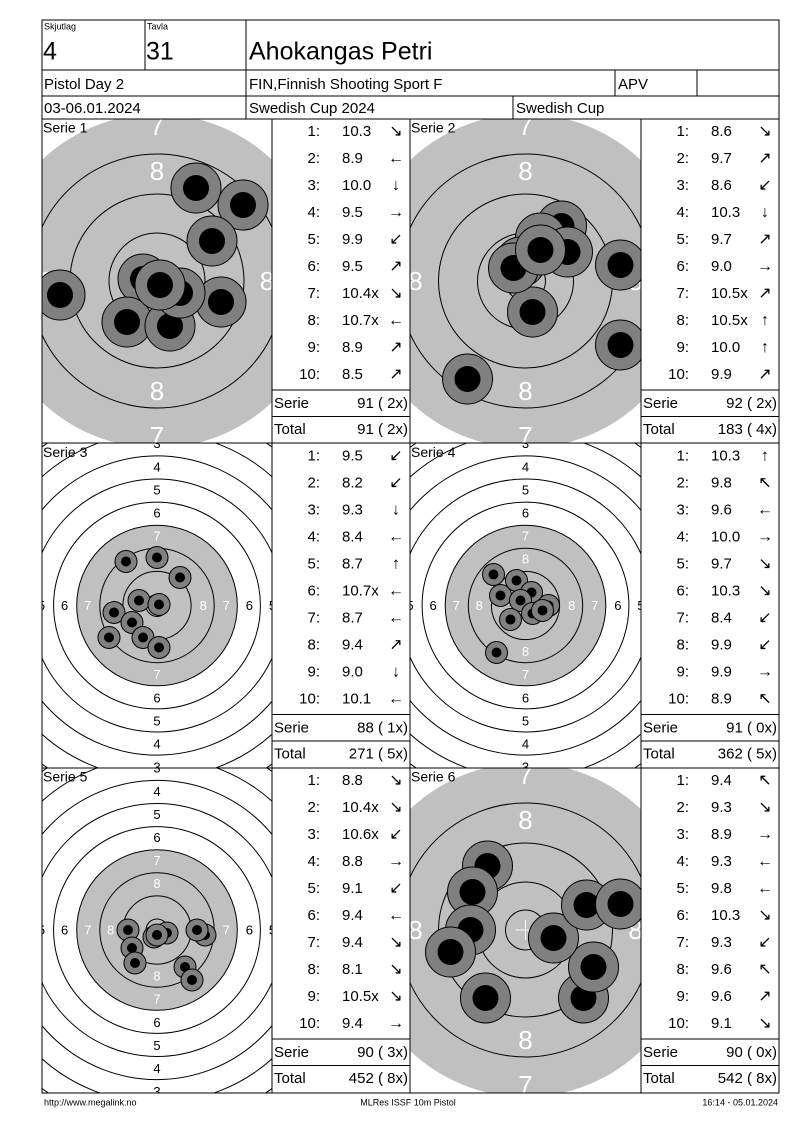 The image size is (800, 1130). What do you see at coordinates (360, 320) in the screenshot?
I see `shot-score: 10.7x` at bounding box center [360, 320].